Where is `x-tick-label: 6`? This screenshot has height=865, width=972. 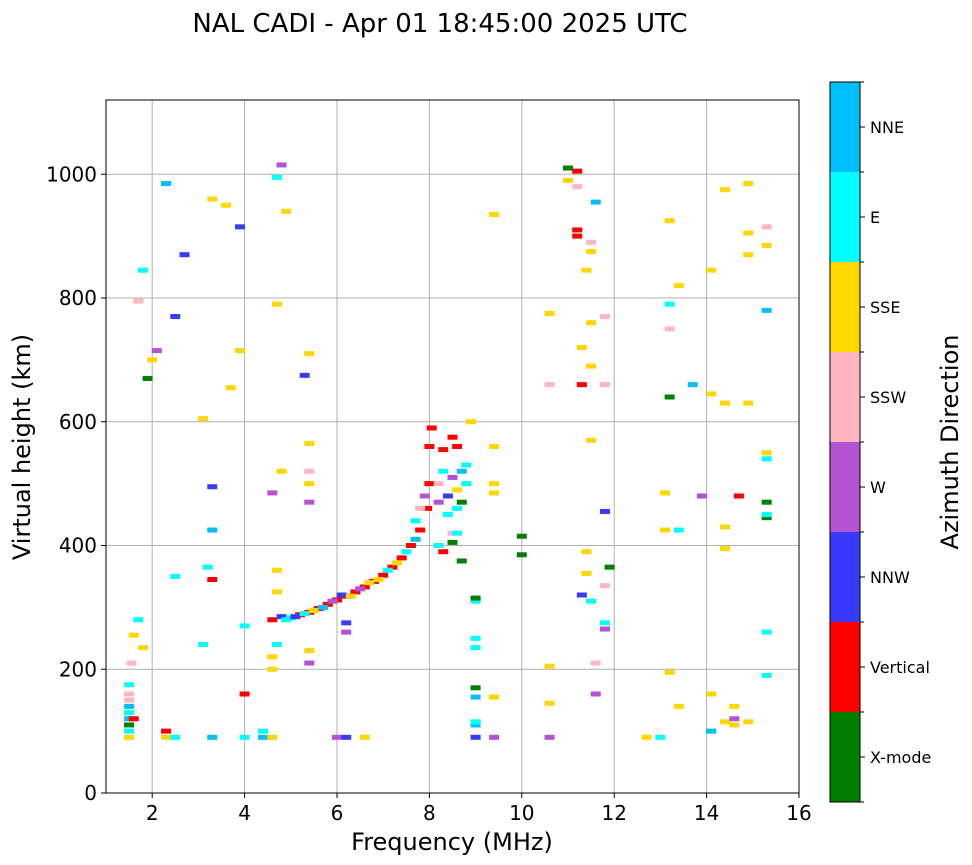
x-tick-label: 6 is located at coordinates (337, 813).